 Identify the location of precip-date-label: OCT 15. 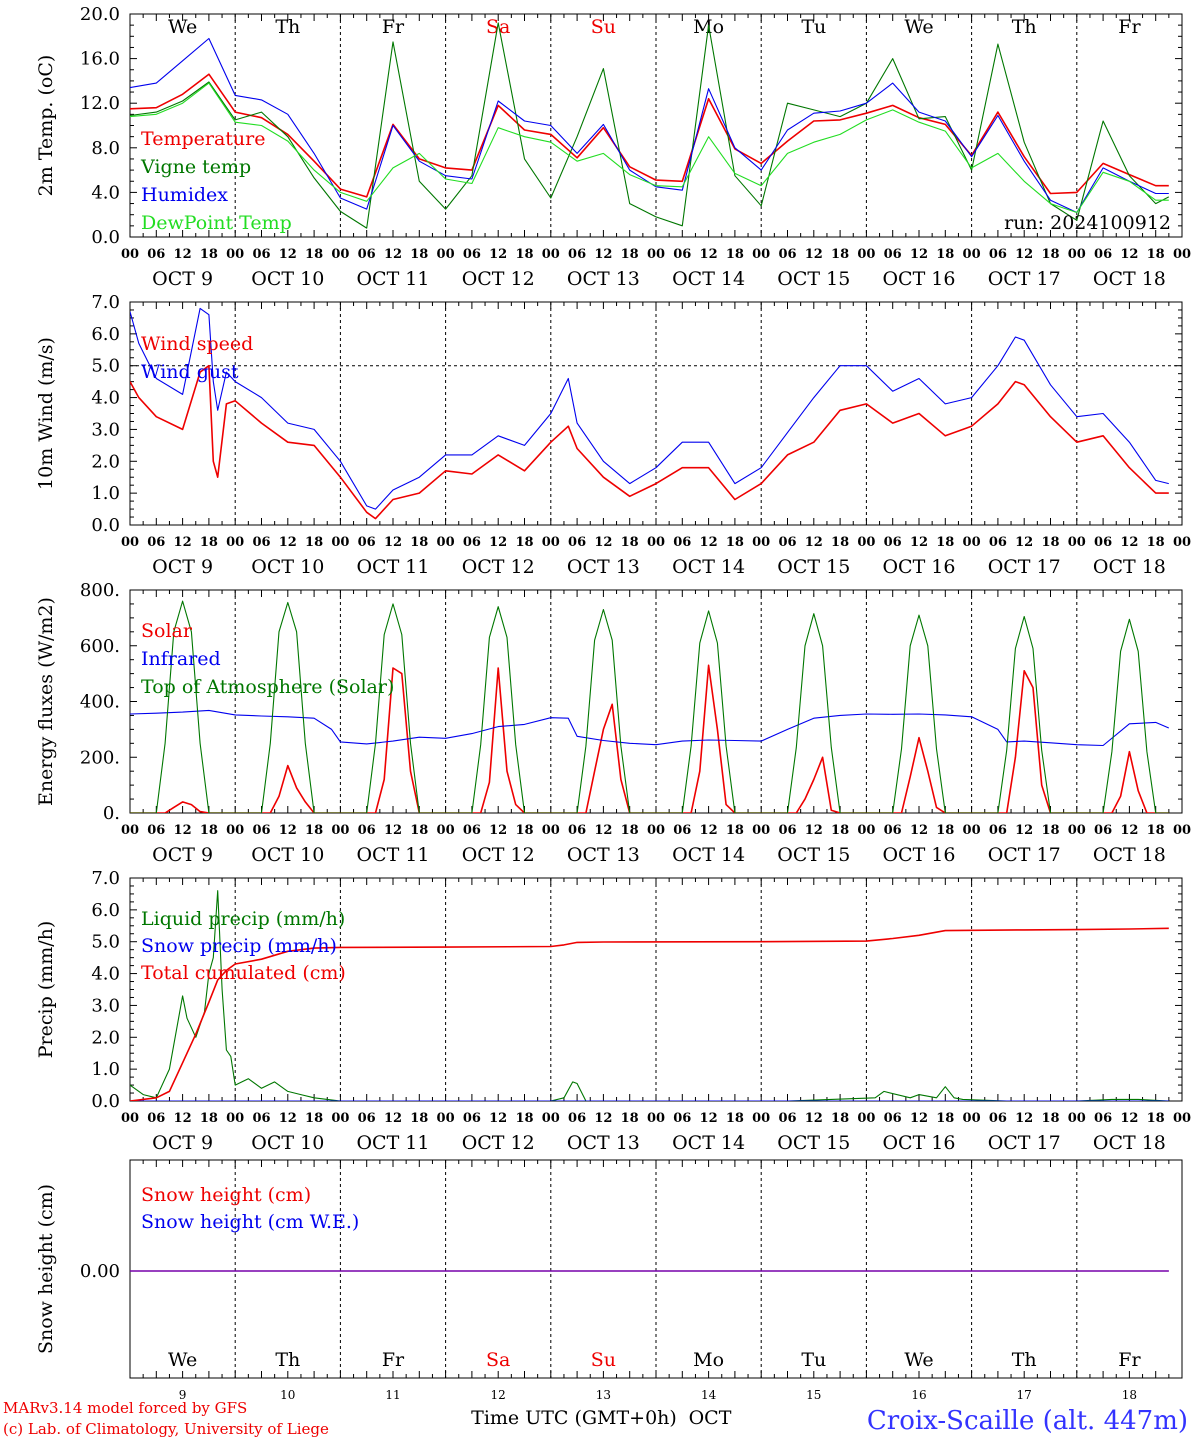
(813, 1143).